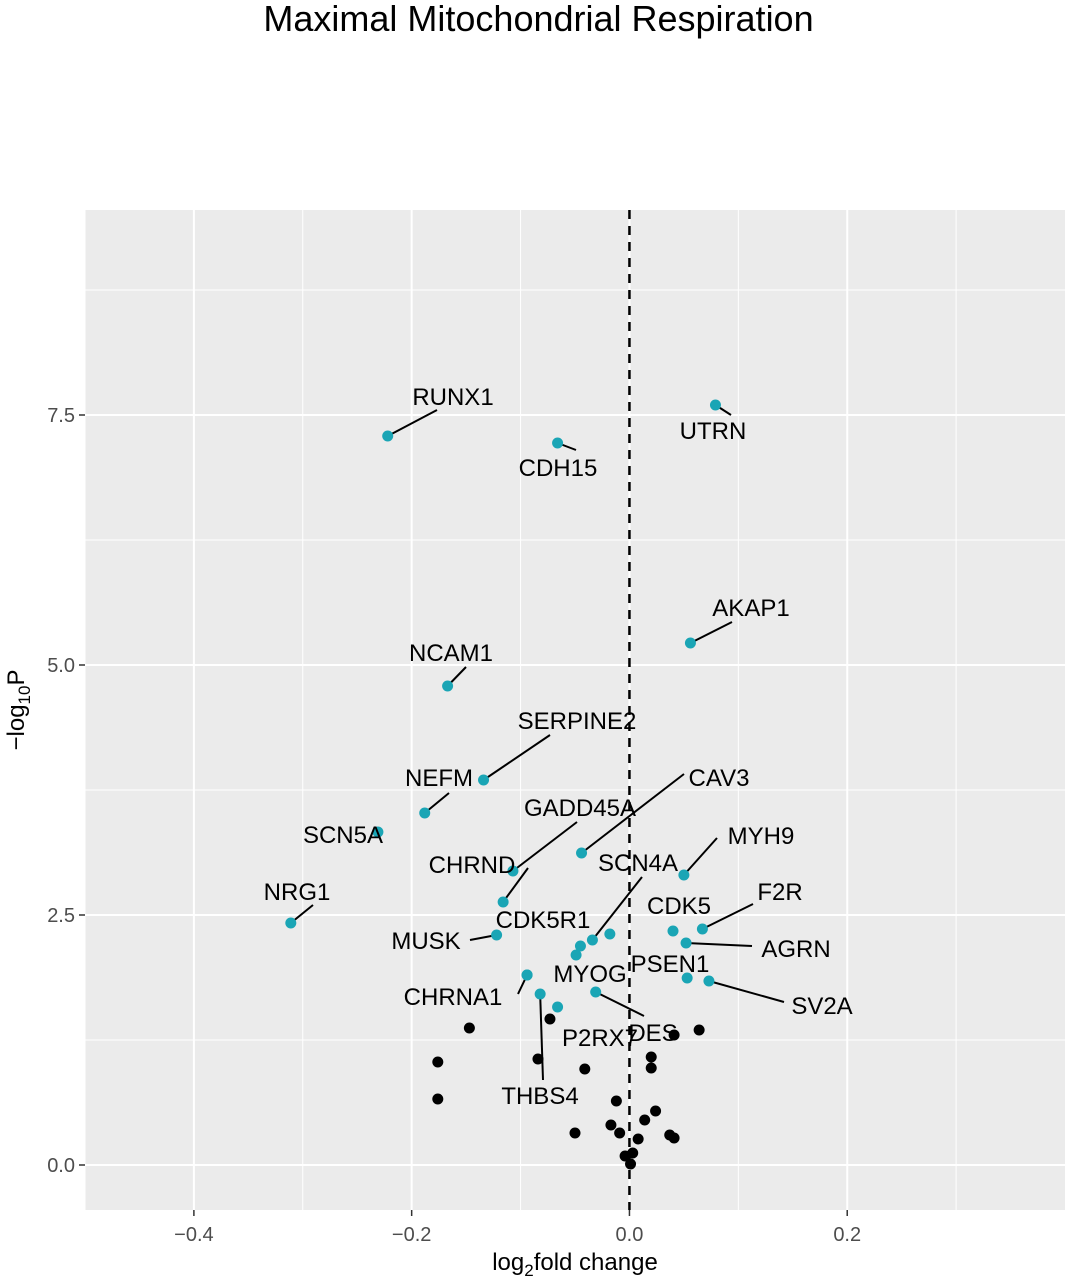 This screenshot has height=1280, width=1077. Describe the element at coordinates (577, 721) in the screenshot. I see `gene-label: SERPINE2` at that location.